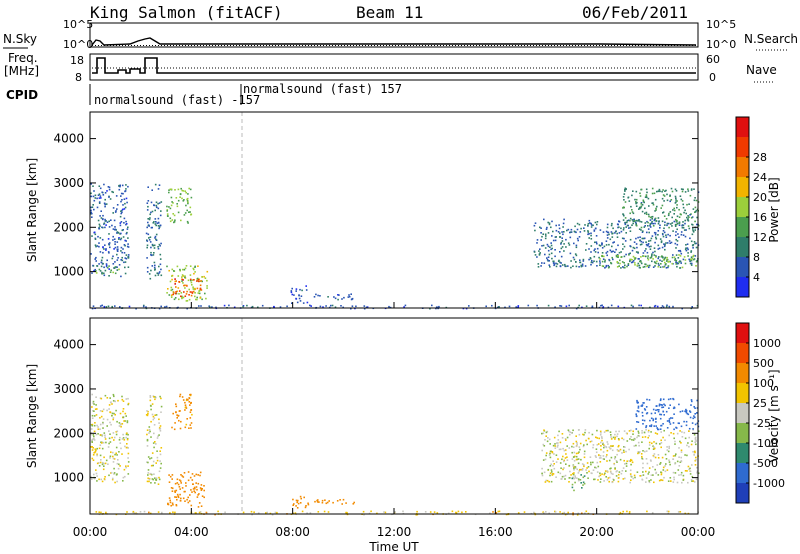 Image resolution: width=800 pixels, height=554 pixels. What do you see at coordinates (760, 197) in the screenshot?
I see `colorbar-tick-label: 20` at bounding box center [760, 197].